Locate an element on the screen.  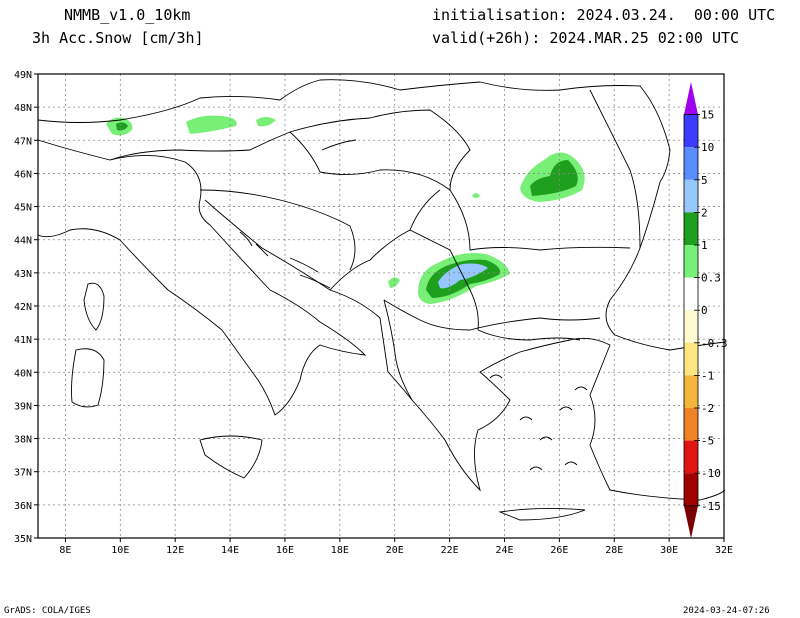
coast-black-sea is located at coordinates (665, 266).